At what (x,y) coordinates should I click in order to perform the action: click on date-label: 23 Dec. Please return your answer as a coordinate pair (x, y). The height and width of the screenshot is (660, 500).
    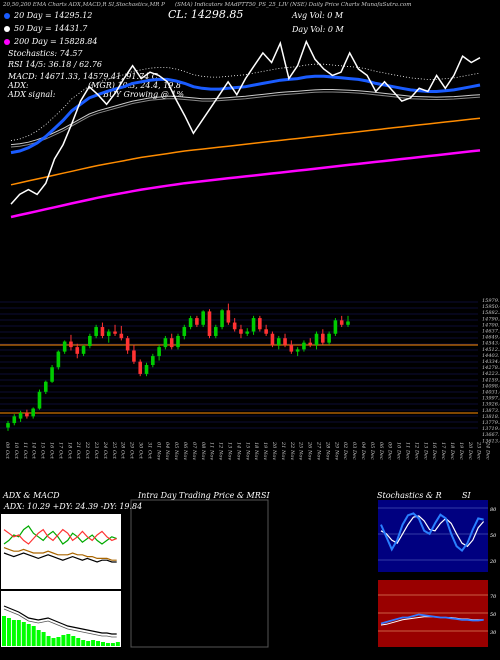
    Looking at the image, I should click on (479, 450).